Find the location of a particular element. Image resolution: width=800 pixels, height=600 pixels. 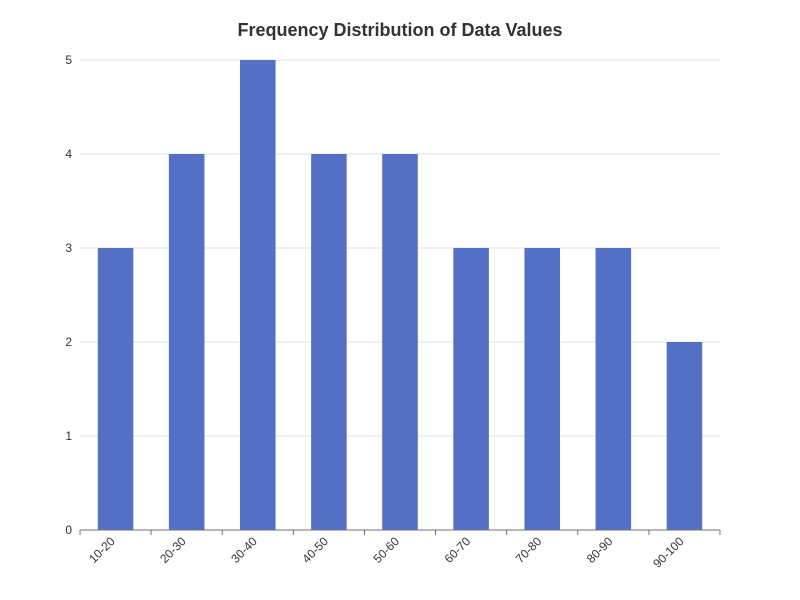

y-tick-label: 2 is located at coordinates (68, 342).